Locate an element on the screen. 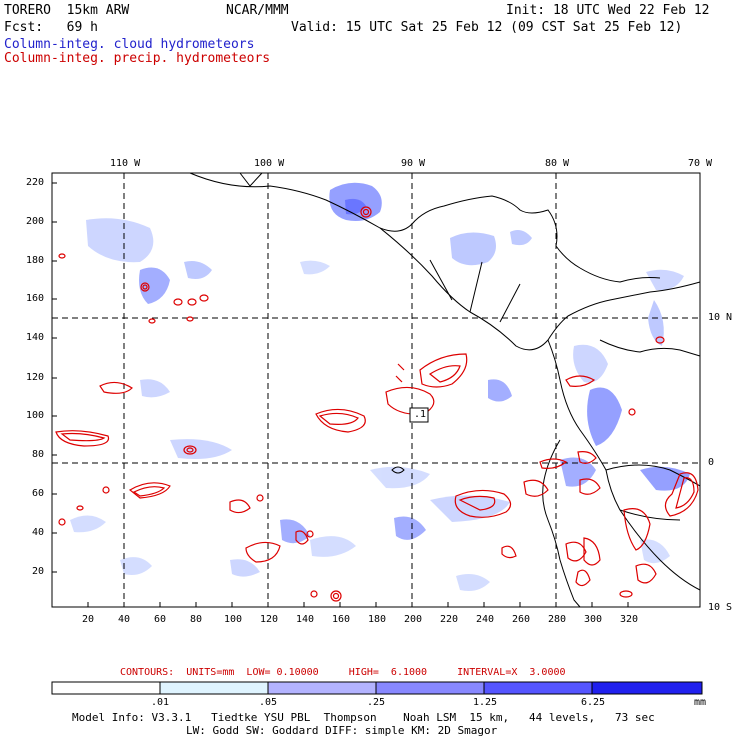 The image size is (740, 740). x-tick-label: 140 is located at coordinates (305, 619).